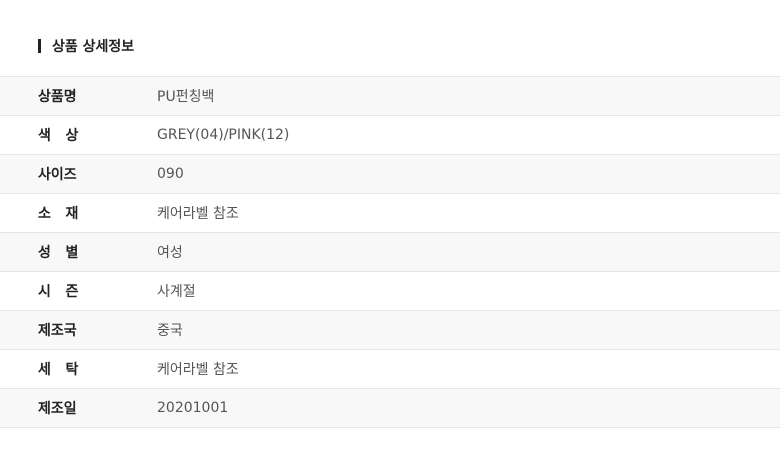 This screenshot has height=466, width=780. What do you see at coordinates (57, 331) in the screenshot?
I see `row-label: 제조국` at bounding box center [57, 331].